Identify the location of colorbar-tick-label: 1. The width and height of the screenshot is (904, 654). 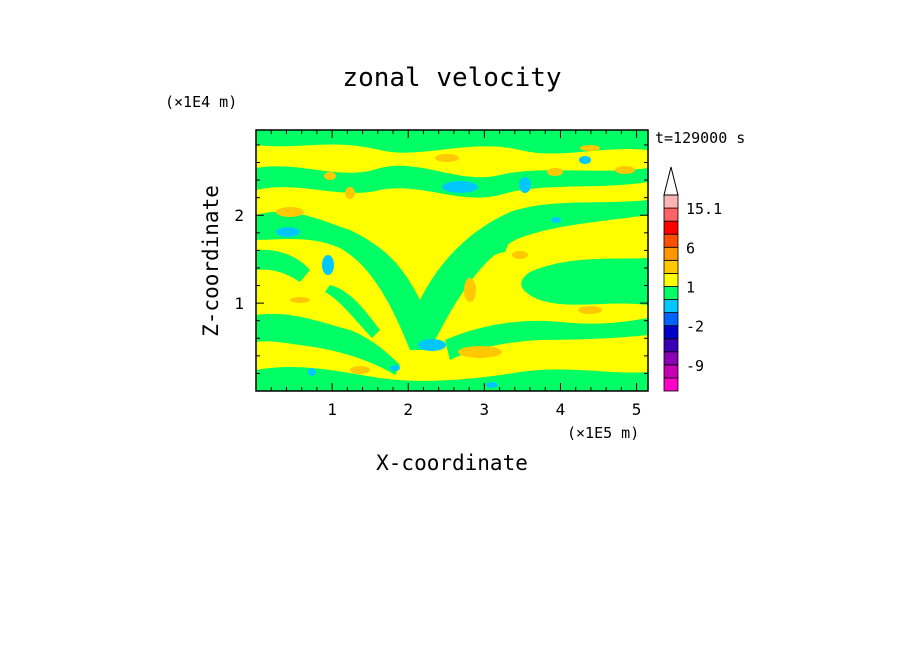
(690, 287).